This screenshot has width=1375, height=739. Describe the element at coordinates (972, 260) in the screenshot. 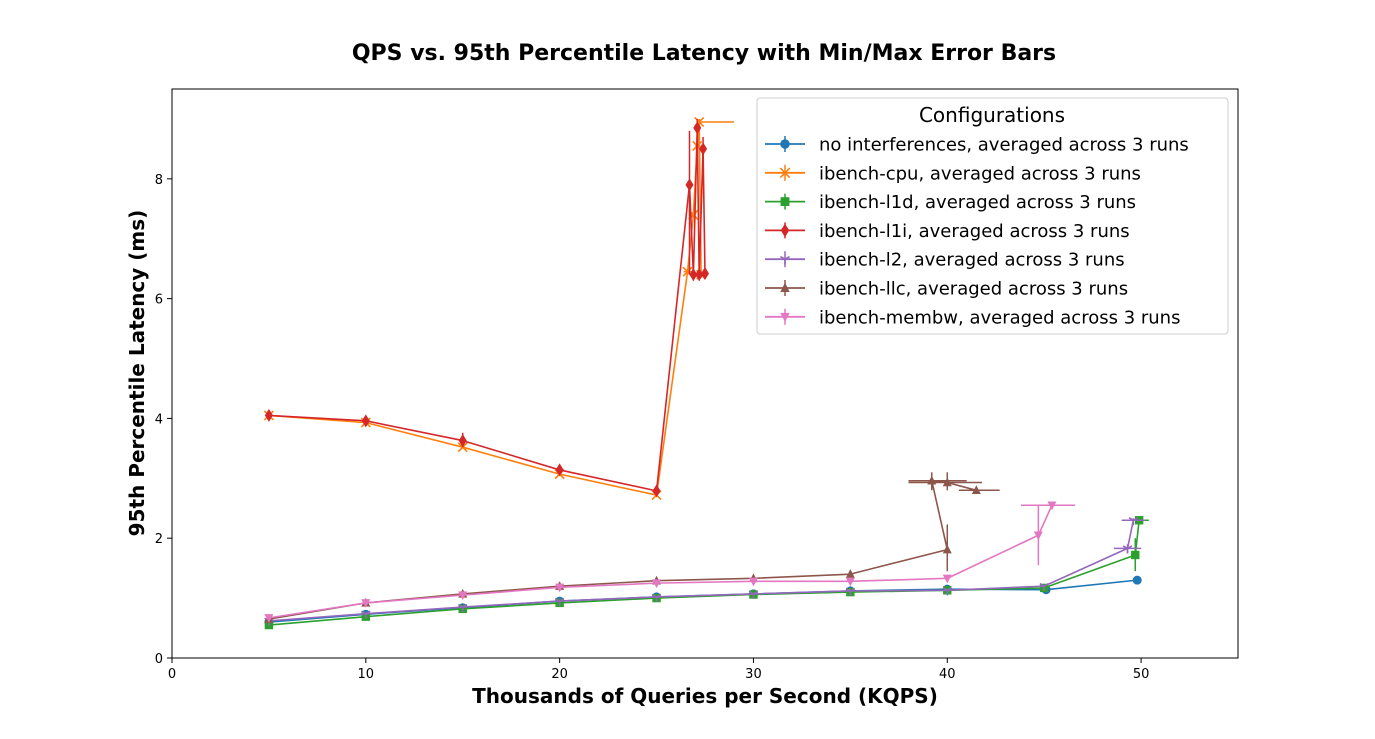

I see `legend-label: ibench-l2, averaged across 3 runs` at that location.